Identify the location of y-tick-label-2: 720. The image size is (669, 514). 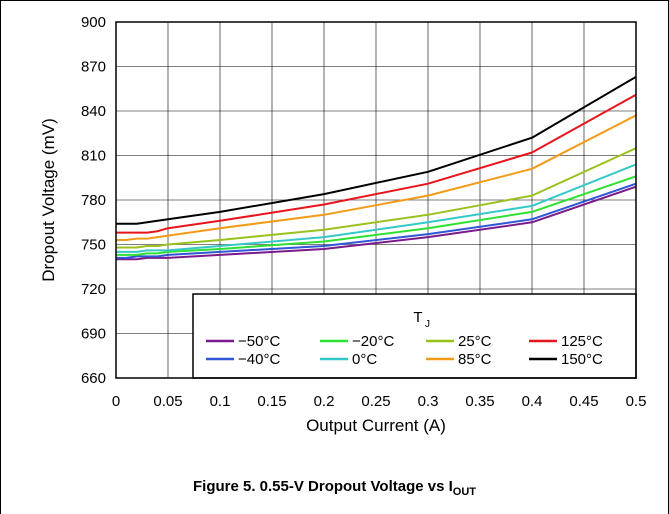
(93, 289).